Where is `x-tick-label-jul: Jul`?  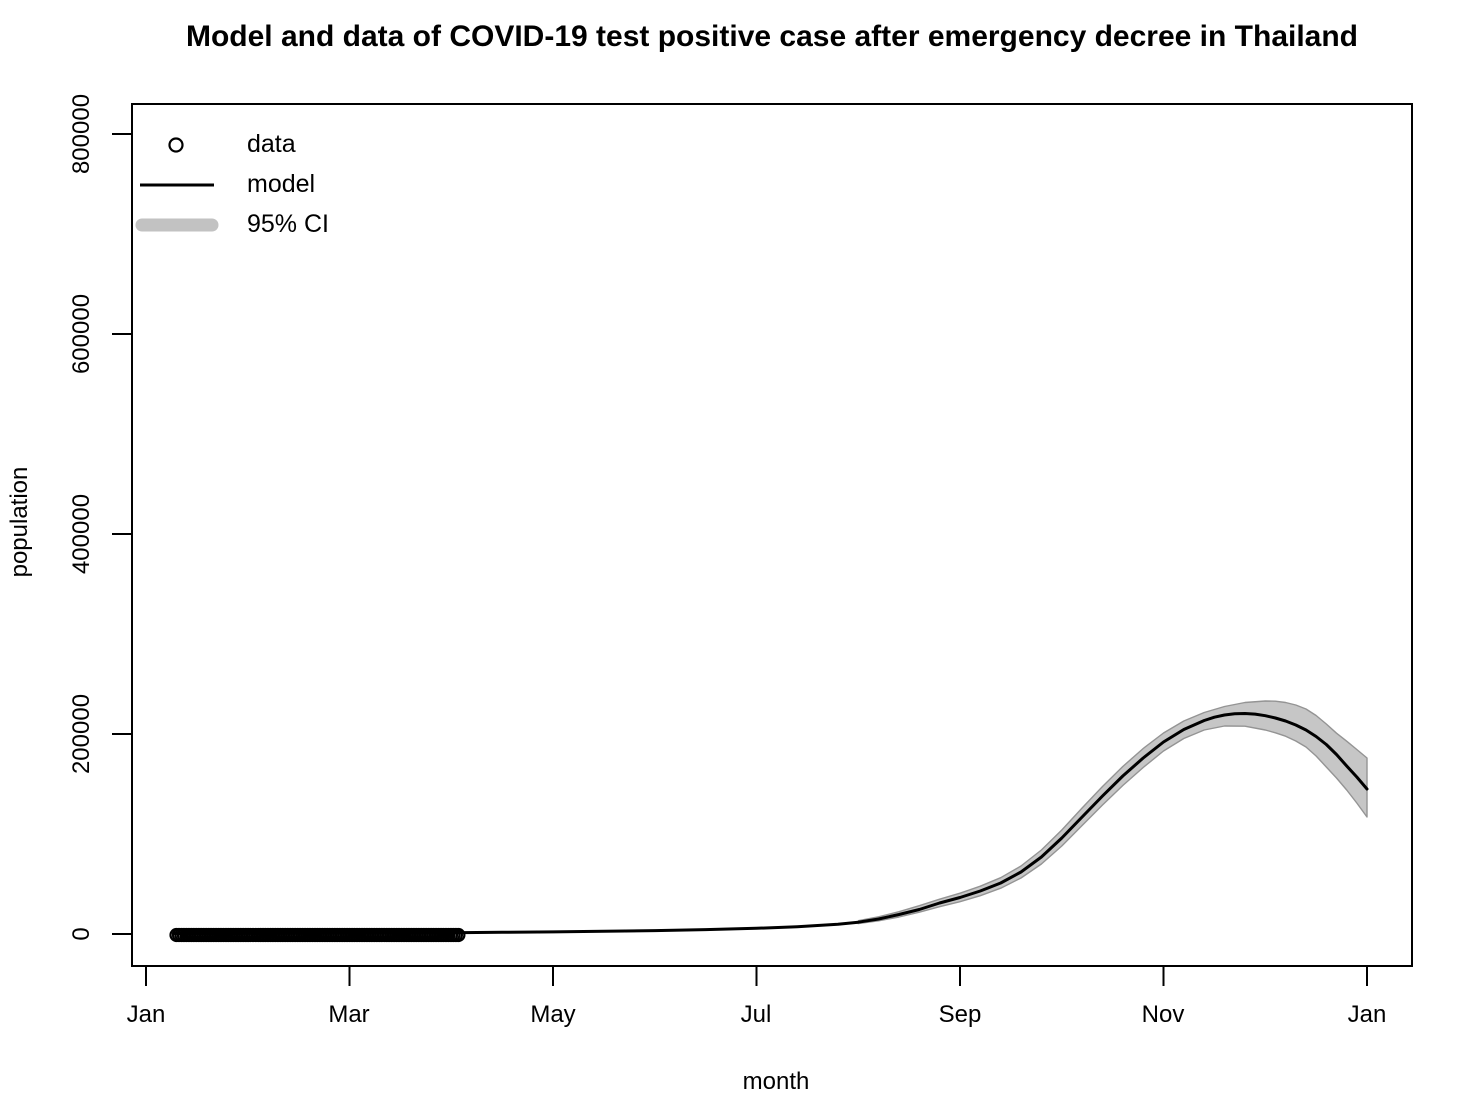
x-tick-label-jul: Jul is located at coordinates (756, 1014).